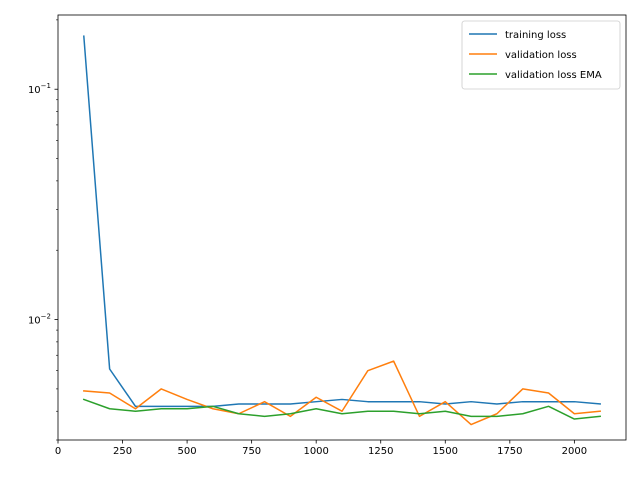  Describe the element at coordinates (122, 451) in the screenshot. I see `x-tick-label: 250` at that location.